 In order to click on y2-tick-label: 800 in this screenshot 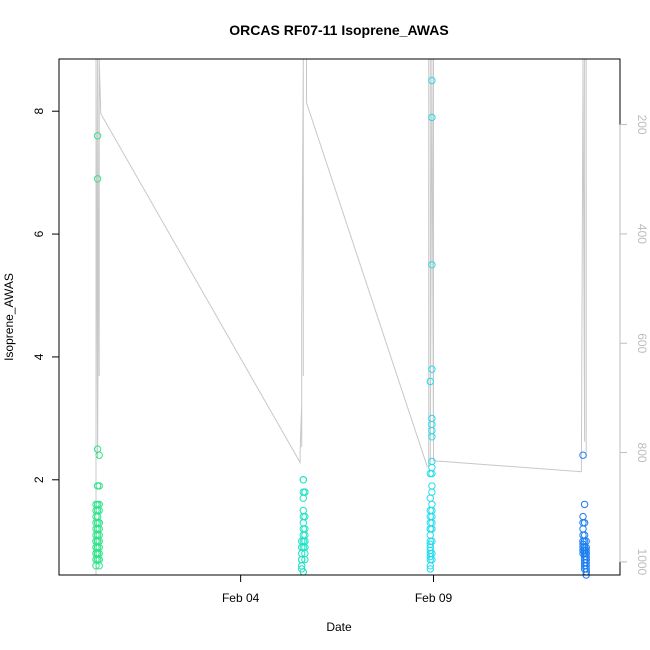, I will do `click(642, 453)`.